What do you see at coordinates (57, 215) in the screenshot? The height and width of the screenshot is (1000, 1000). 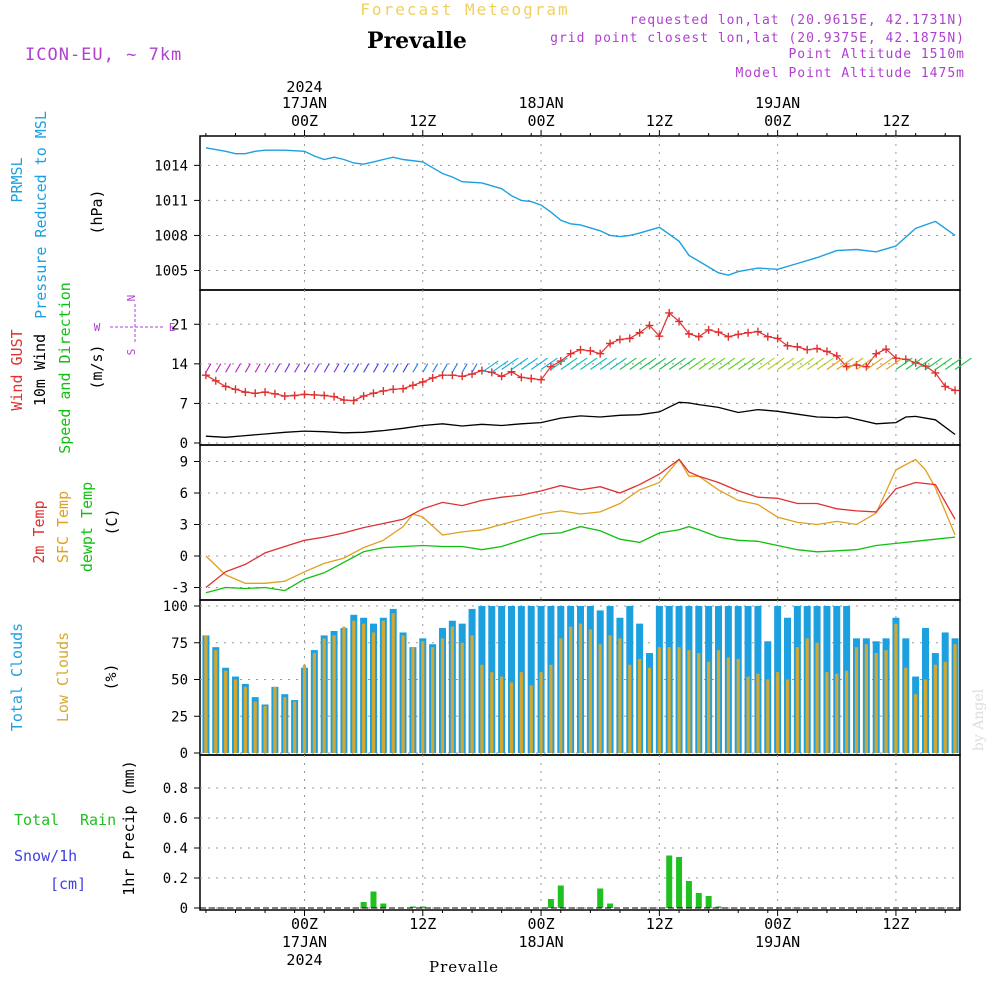 I see `pressure-panel-labels: PRMSL Pressure Reduced to MSL (hPa)` at bounding box center [57, 215].